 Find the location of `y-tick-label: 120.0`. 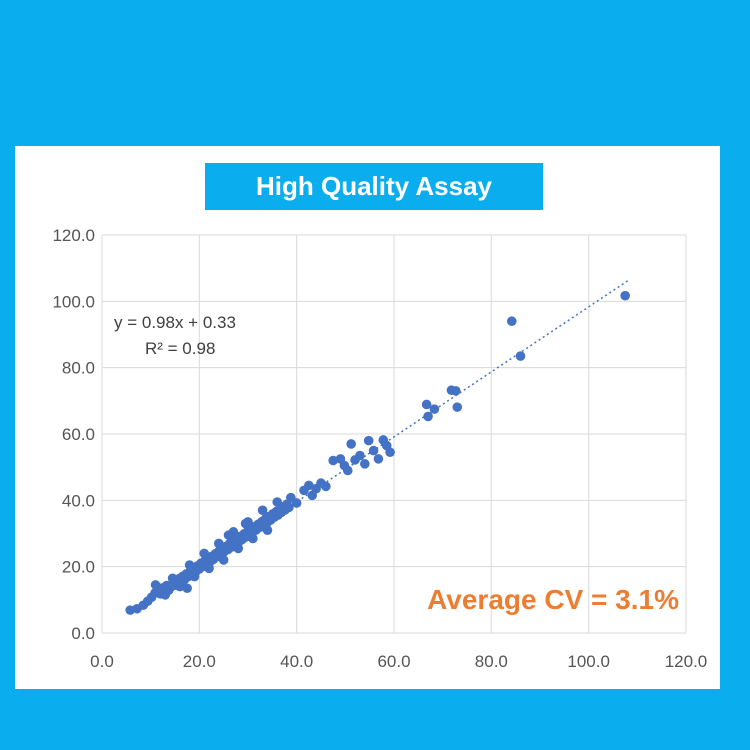

y-tick-label: 120.0 is located at coordinates (73, 235).